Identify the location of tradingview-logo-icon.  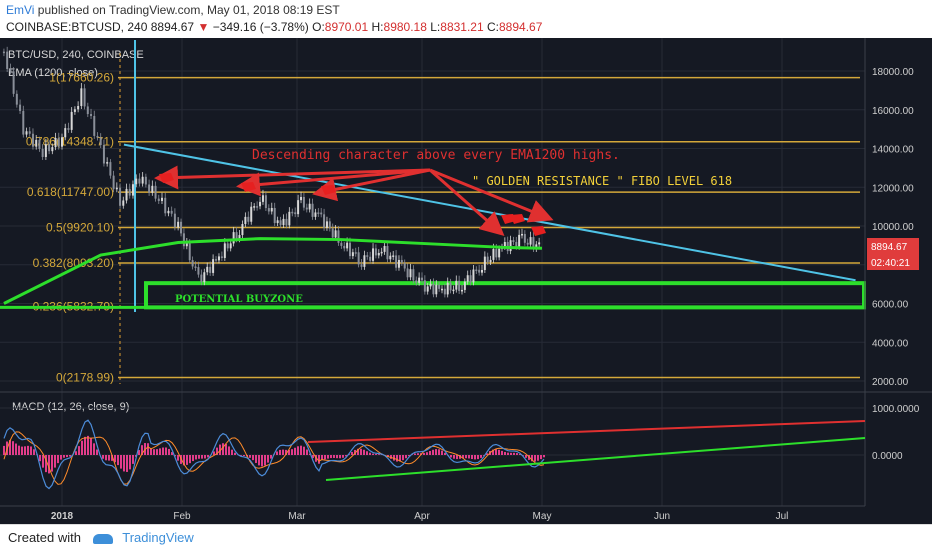
(103, 539).